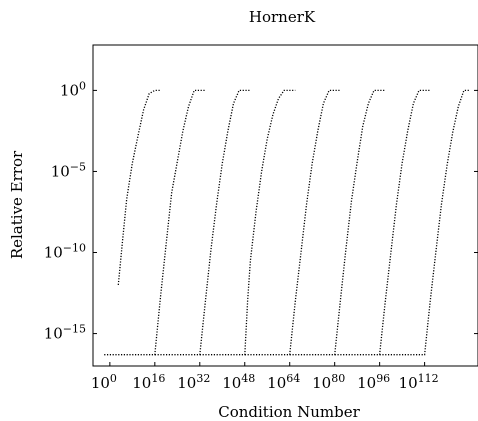 The height and width of the screenshot is (421, 478). Describe the element at coordinates (282, 17) in the screenshot. I see `chart-title: HornerK` at that location.